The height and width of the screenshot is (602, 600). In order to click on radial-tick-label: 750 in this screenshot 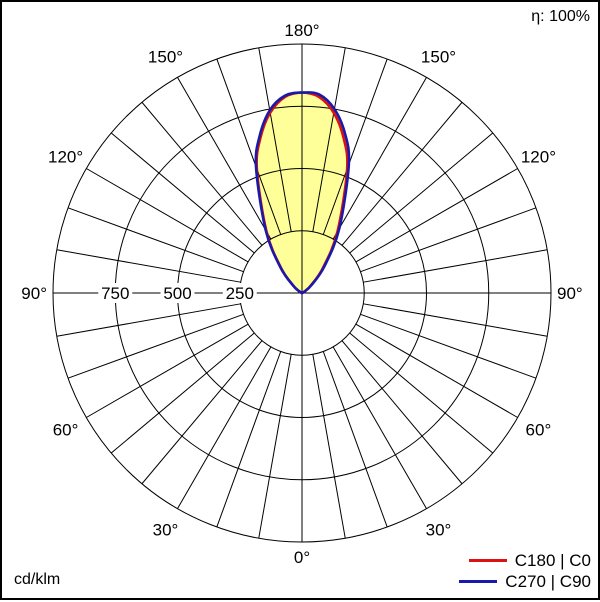, I will do `click(115, 293)`.